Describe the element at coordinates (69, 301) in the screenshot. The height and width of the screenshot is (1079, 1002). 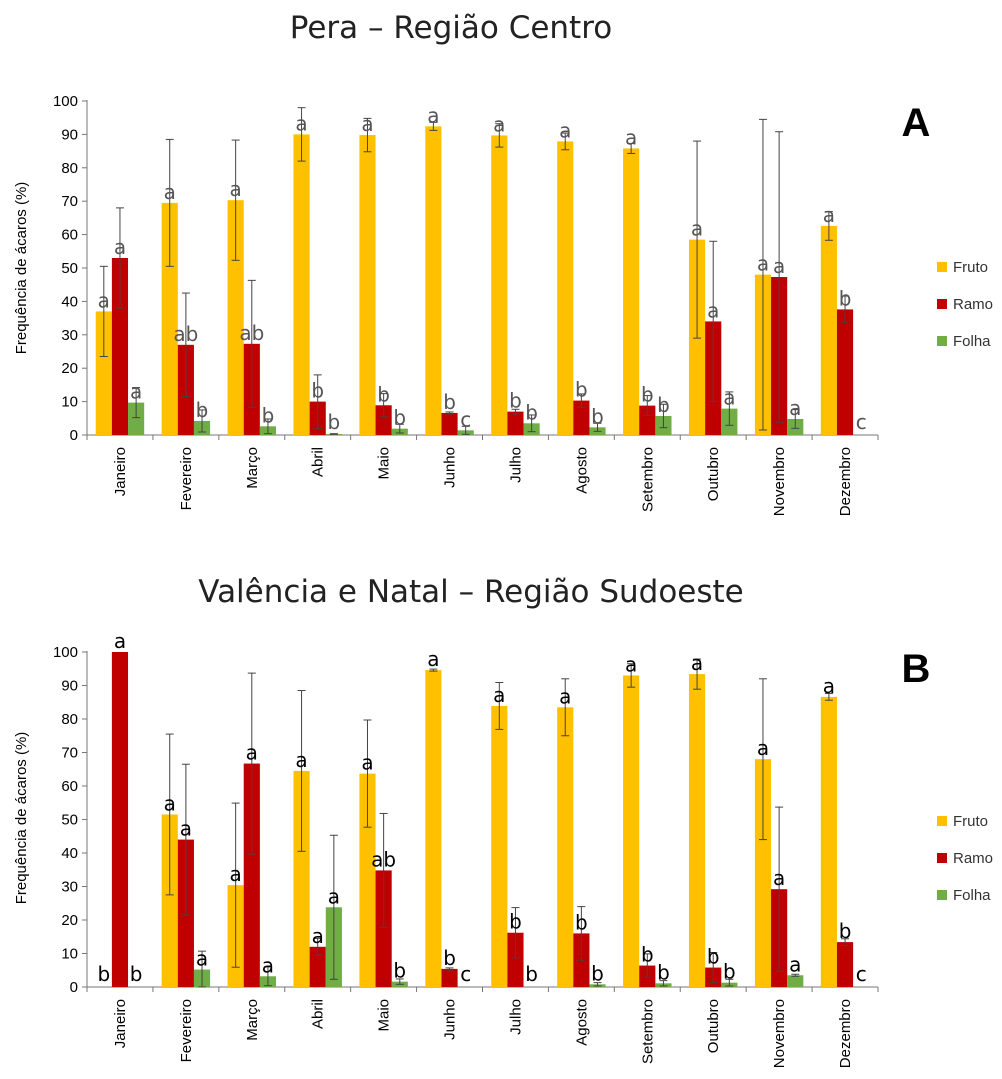
I see `chart-a-y-tick-label: 40` at that location.